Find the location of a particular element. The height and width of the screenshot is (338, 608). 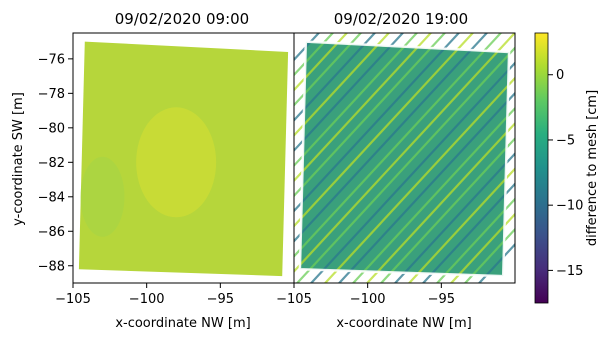

y-tick-label: −88 is located at coordinates (51, 266).